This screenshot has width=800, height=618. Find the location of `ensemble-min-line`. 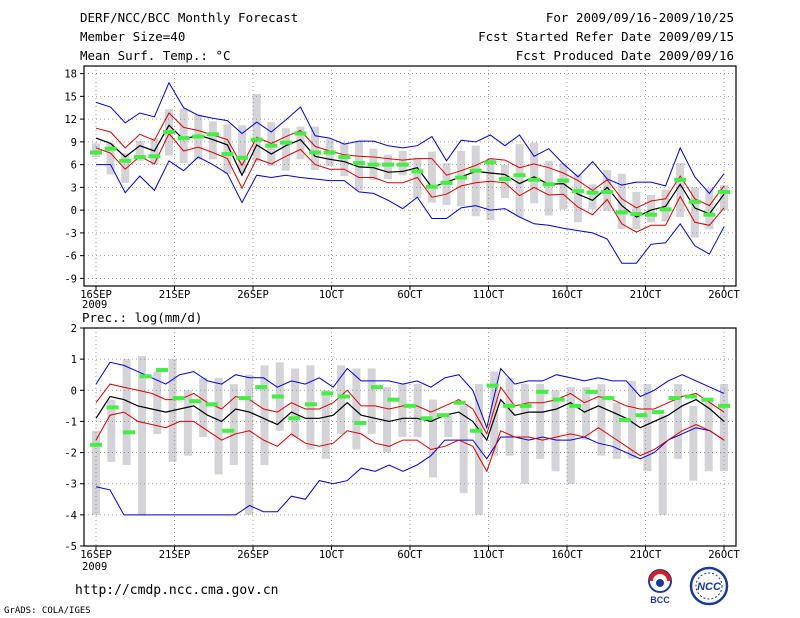

ensemble-min-line is located at coordinates (410, 471).